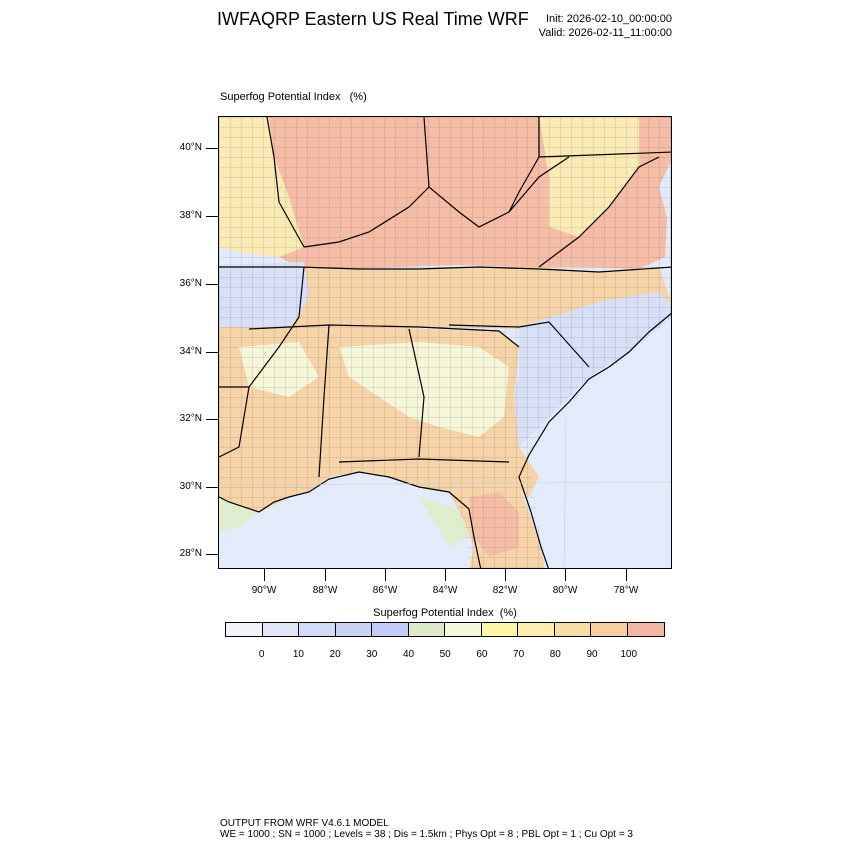 The image size is (850, 850). What do you see at coordinates (234, 422) in the screenshot?
I see `border-ms-la` at bounding box center [234, 422].